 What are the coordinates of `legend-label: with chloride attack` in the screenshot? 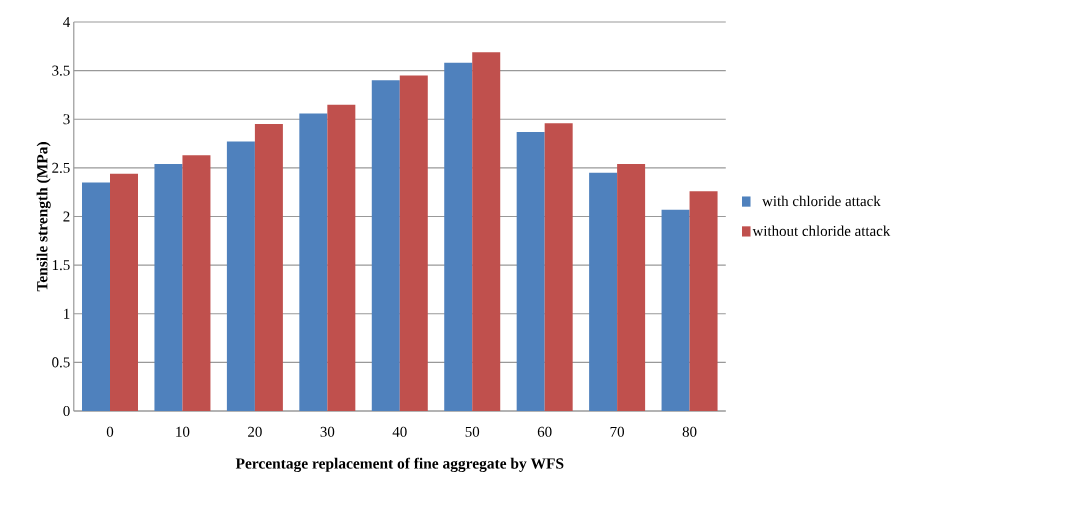 It's located at (821, 201).